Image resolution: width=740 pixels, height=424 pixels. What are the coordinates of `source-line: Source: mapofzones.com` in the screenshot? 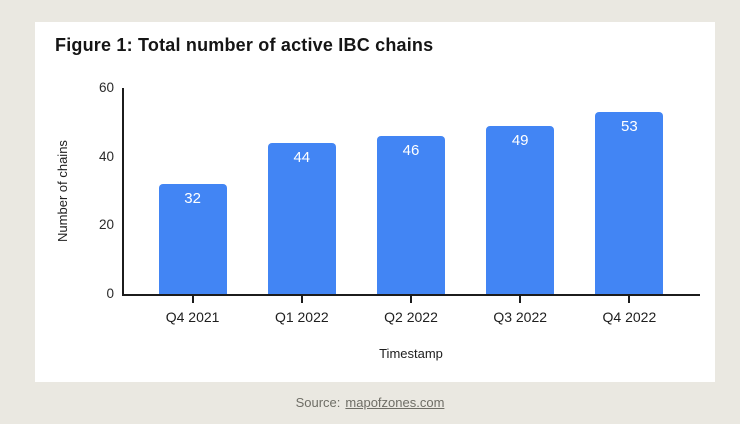 It's located at (370, 402).